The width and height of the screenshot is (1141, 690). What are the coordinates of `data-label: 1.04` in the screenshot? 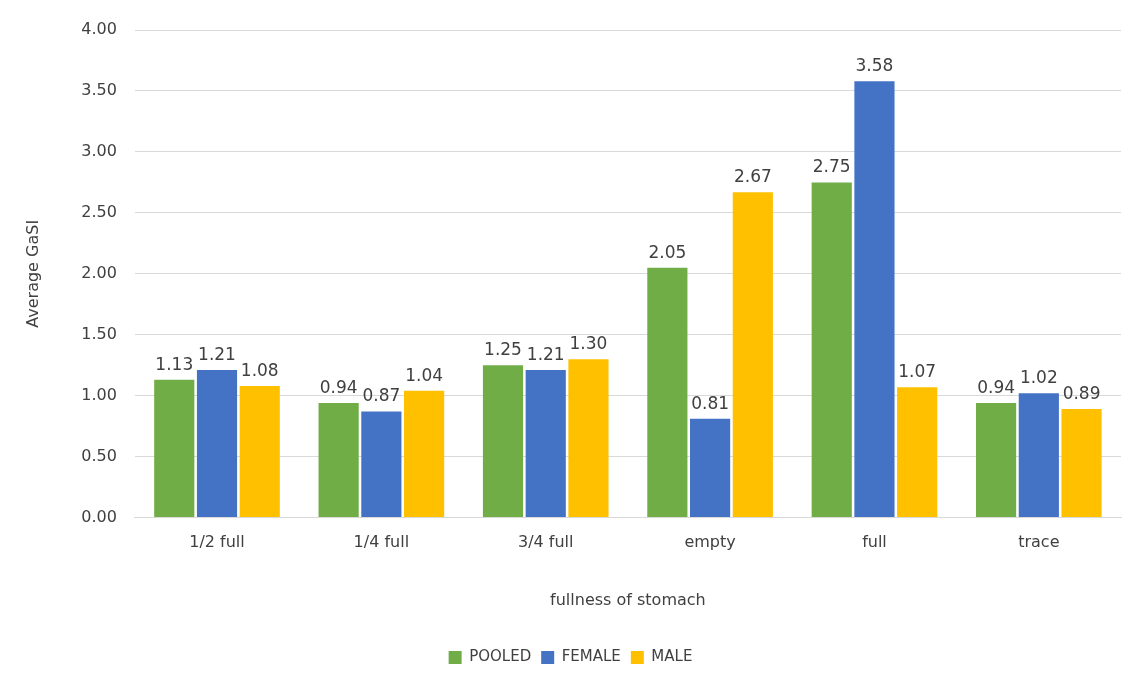 It's located at (424, 374).